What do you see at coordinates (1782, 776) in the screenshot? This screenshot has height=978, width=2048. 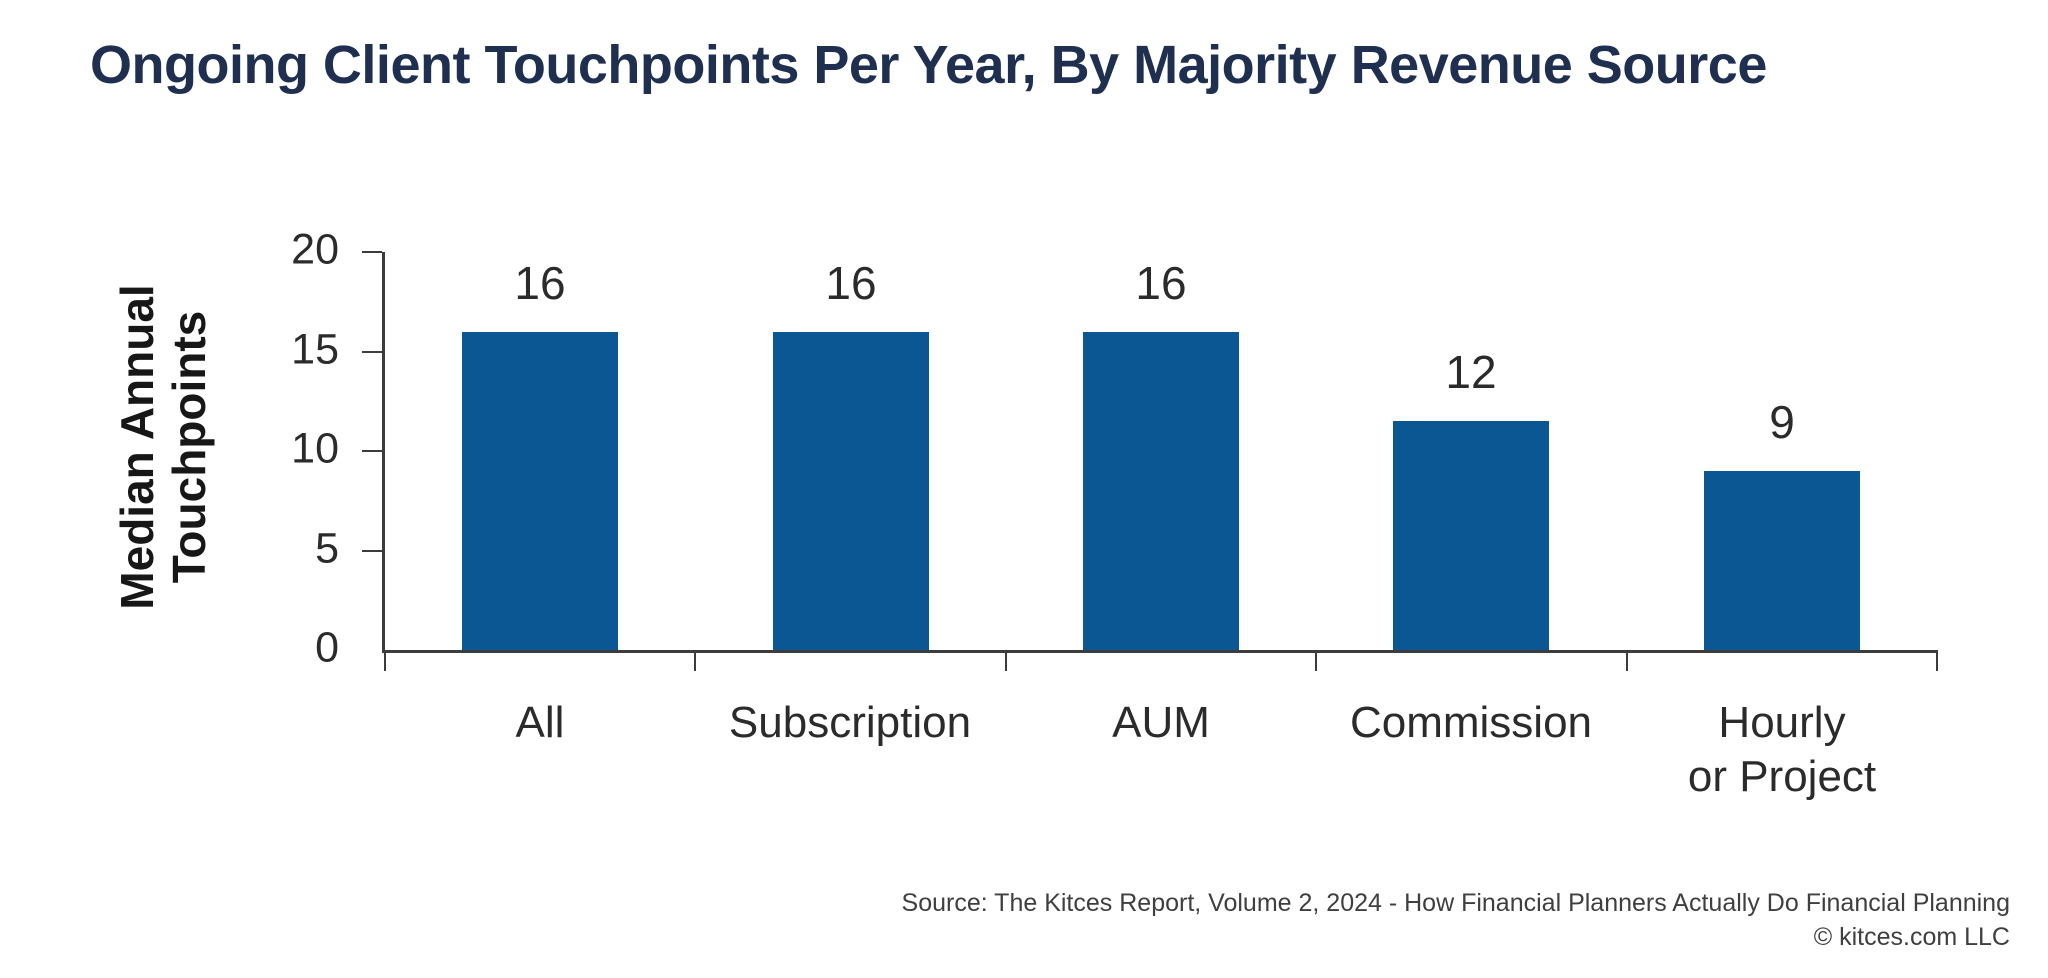 I see `category-label-line: or Project` at bounding box center [1782, 776].